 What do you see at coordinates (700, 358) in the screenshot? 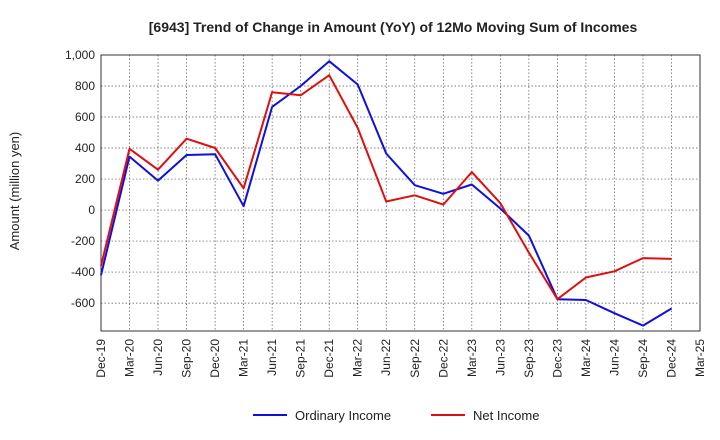
I see `x-tick-label: Mar-25` at bounding box center [700, 358].